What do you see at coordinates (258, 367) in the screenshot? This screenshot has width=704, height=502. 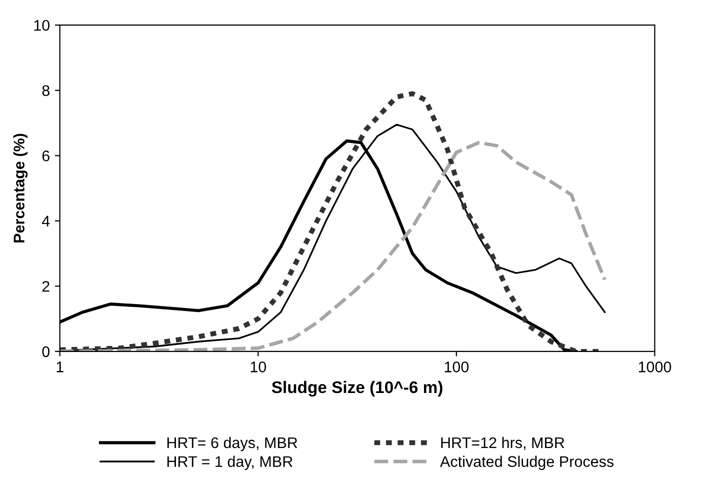 I see `x-tick-label: 10` at bounding box center [258, 367].